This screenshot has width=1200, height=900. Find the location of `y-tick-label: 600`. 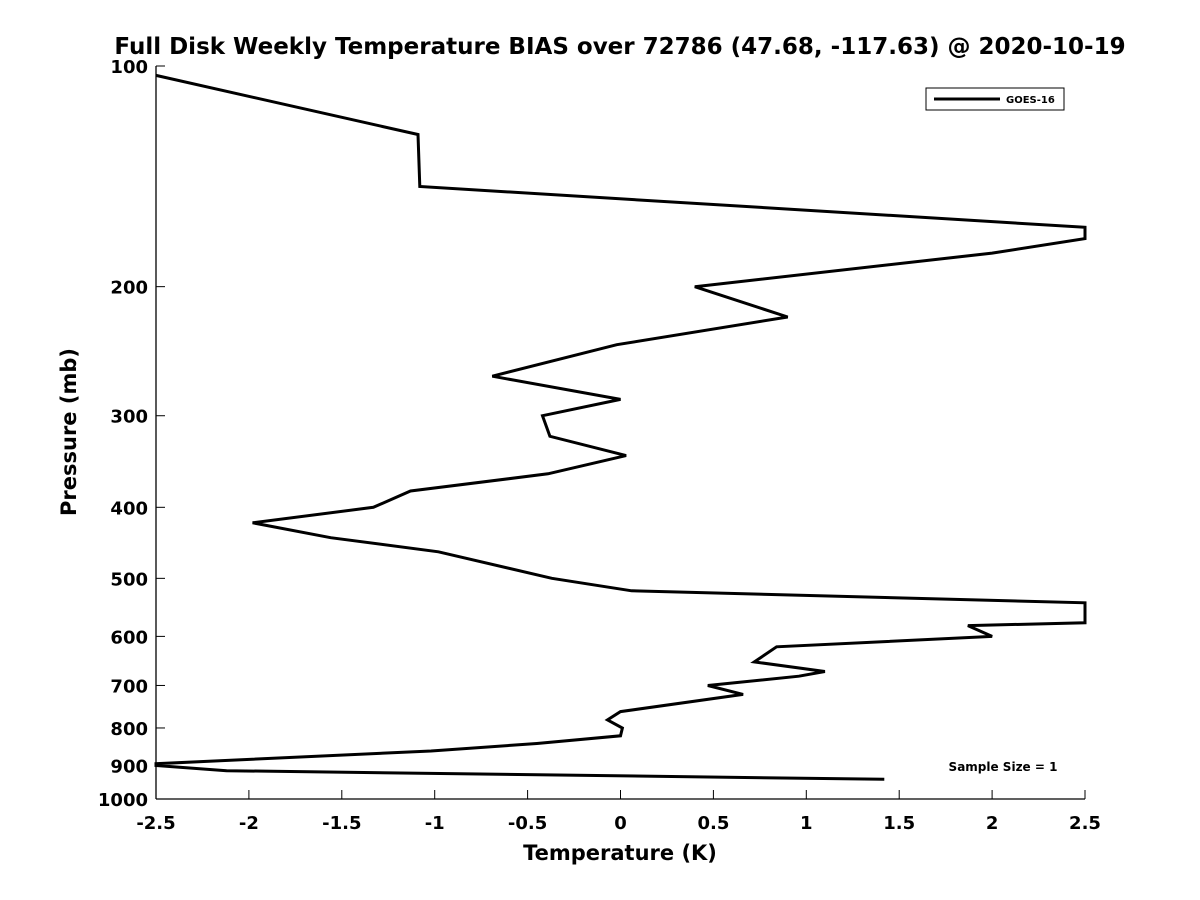

y-tick-label: 600 is located at coordinates (129, 637).